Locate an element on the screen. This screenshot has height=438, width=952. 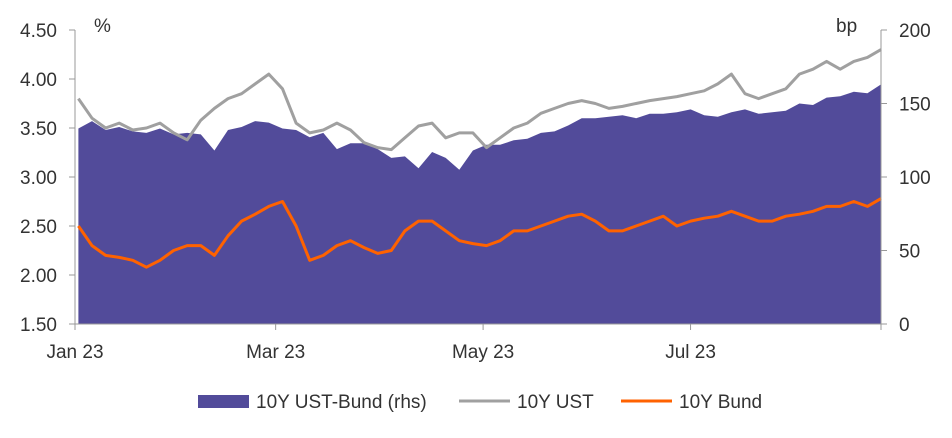
right-tick-label: 0 is located at coordinates (904, 325).